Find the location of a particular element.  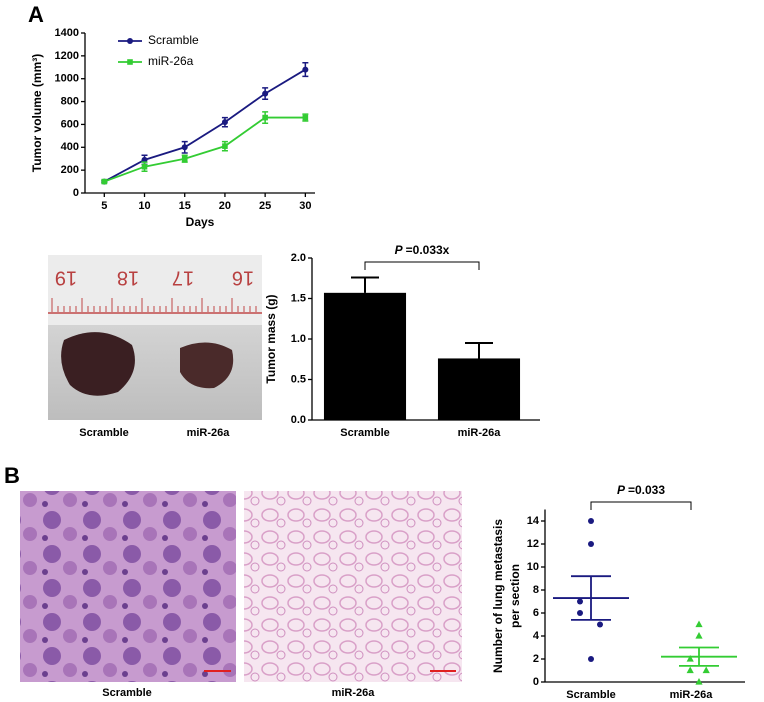

y-tick-label: 1000 is located at coordinates (67, 79).